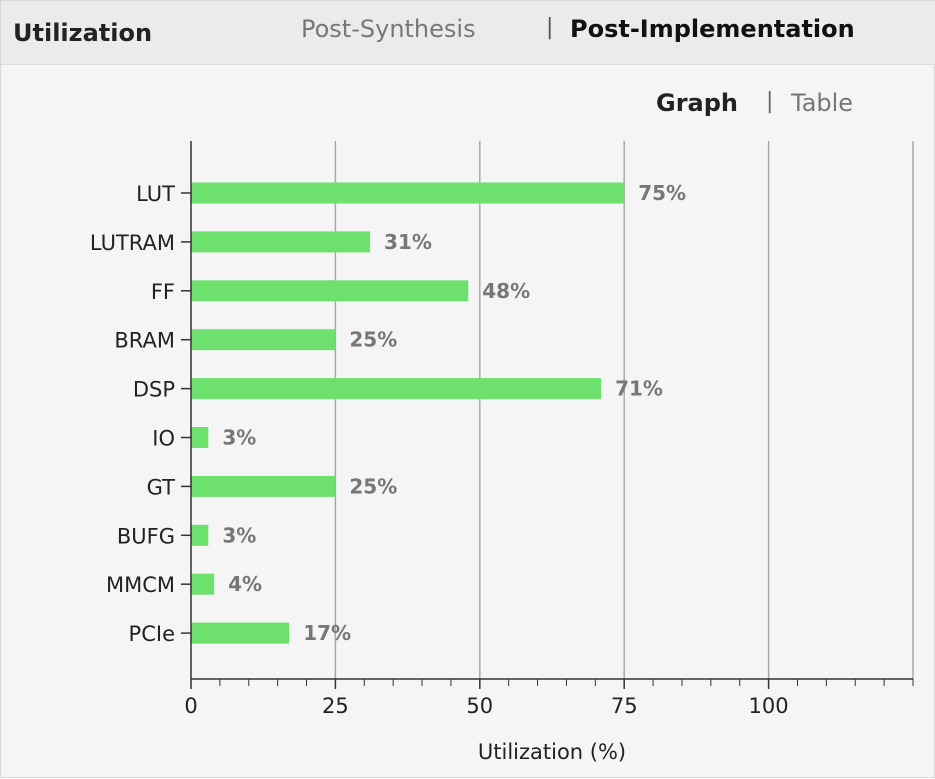  Describe the element at coordinates (155, 194) in the screenshot. I see `category-label-lut: LUT` at that location.